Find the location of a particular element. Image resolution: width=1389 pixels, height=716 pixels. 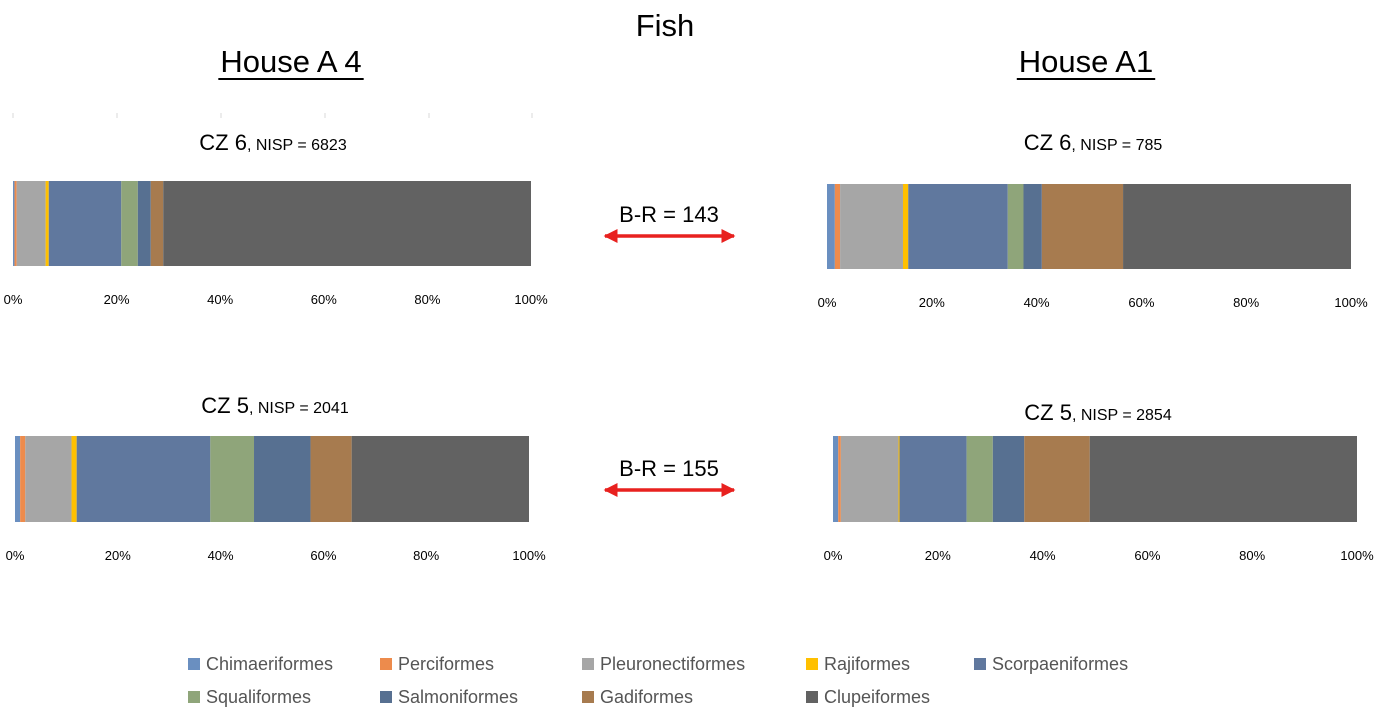

panel-title: CZ 6, NISP = 785 is located at coordinates (1093, 142).